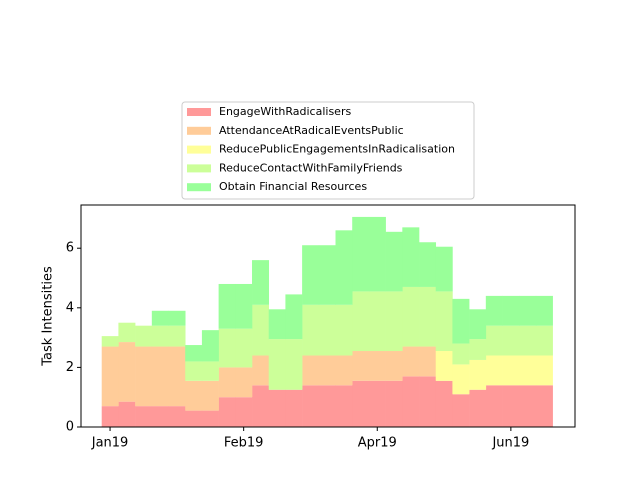 The image size is (640, 480). I want to click on y-tick-label: 6, so click(70, 248).